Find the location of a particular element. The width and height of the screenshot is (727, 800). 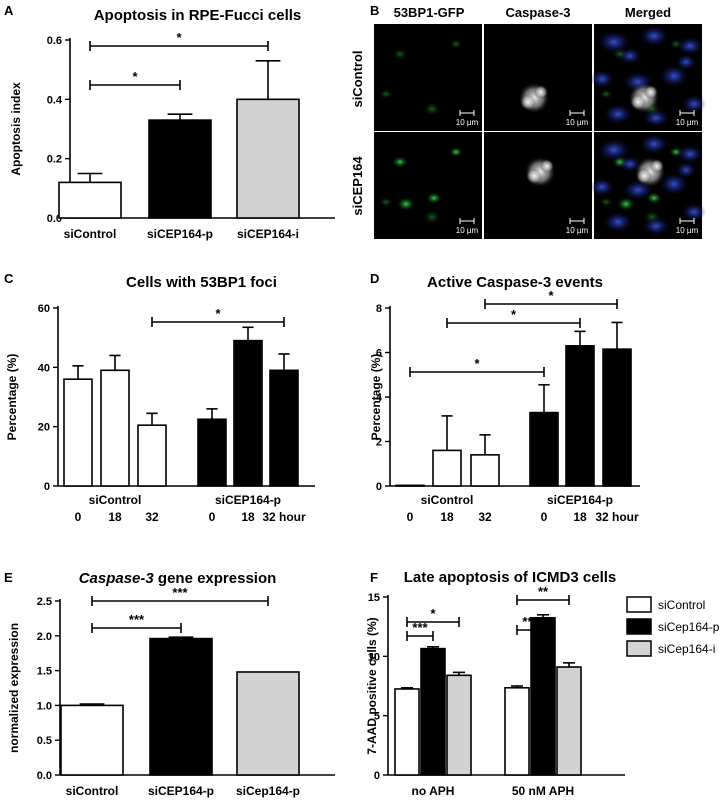

group-label: 50 nM APH is located at coordinates (543, 791).